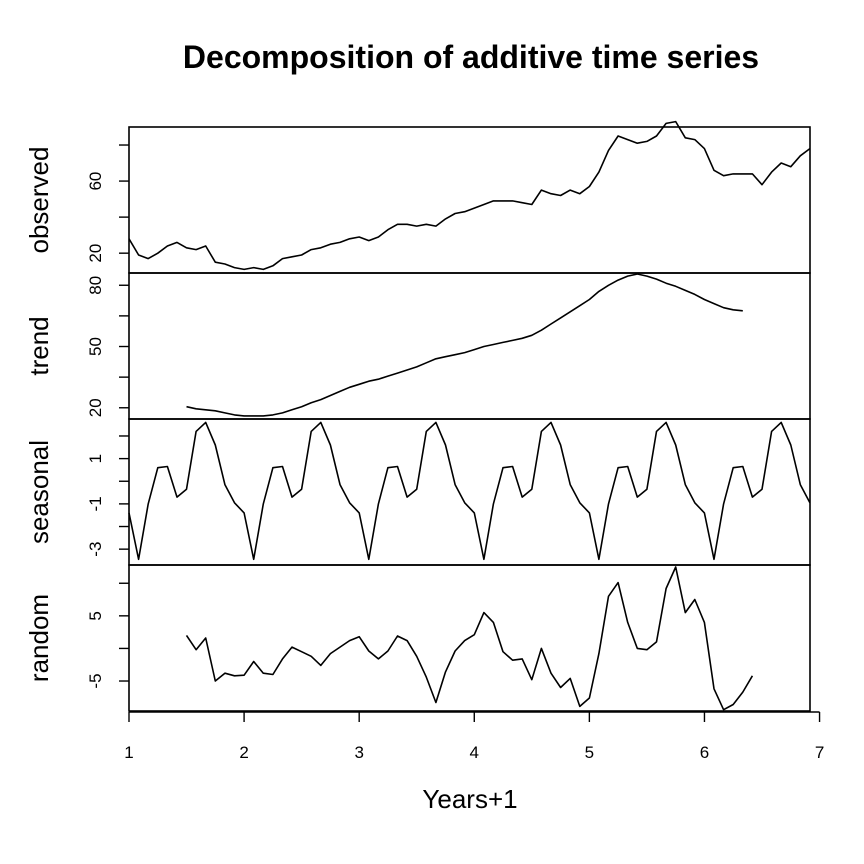 This screenshot has width=864, height=864. I want to click on y-axis-label-trend: trend, so click(39, 345).